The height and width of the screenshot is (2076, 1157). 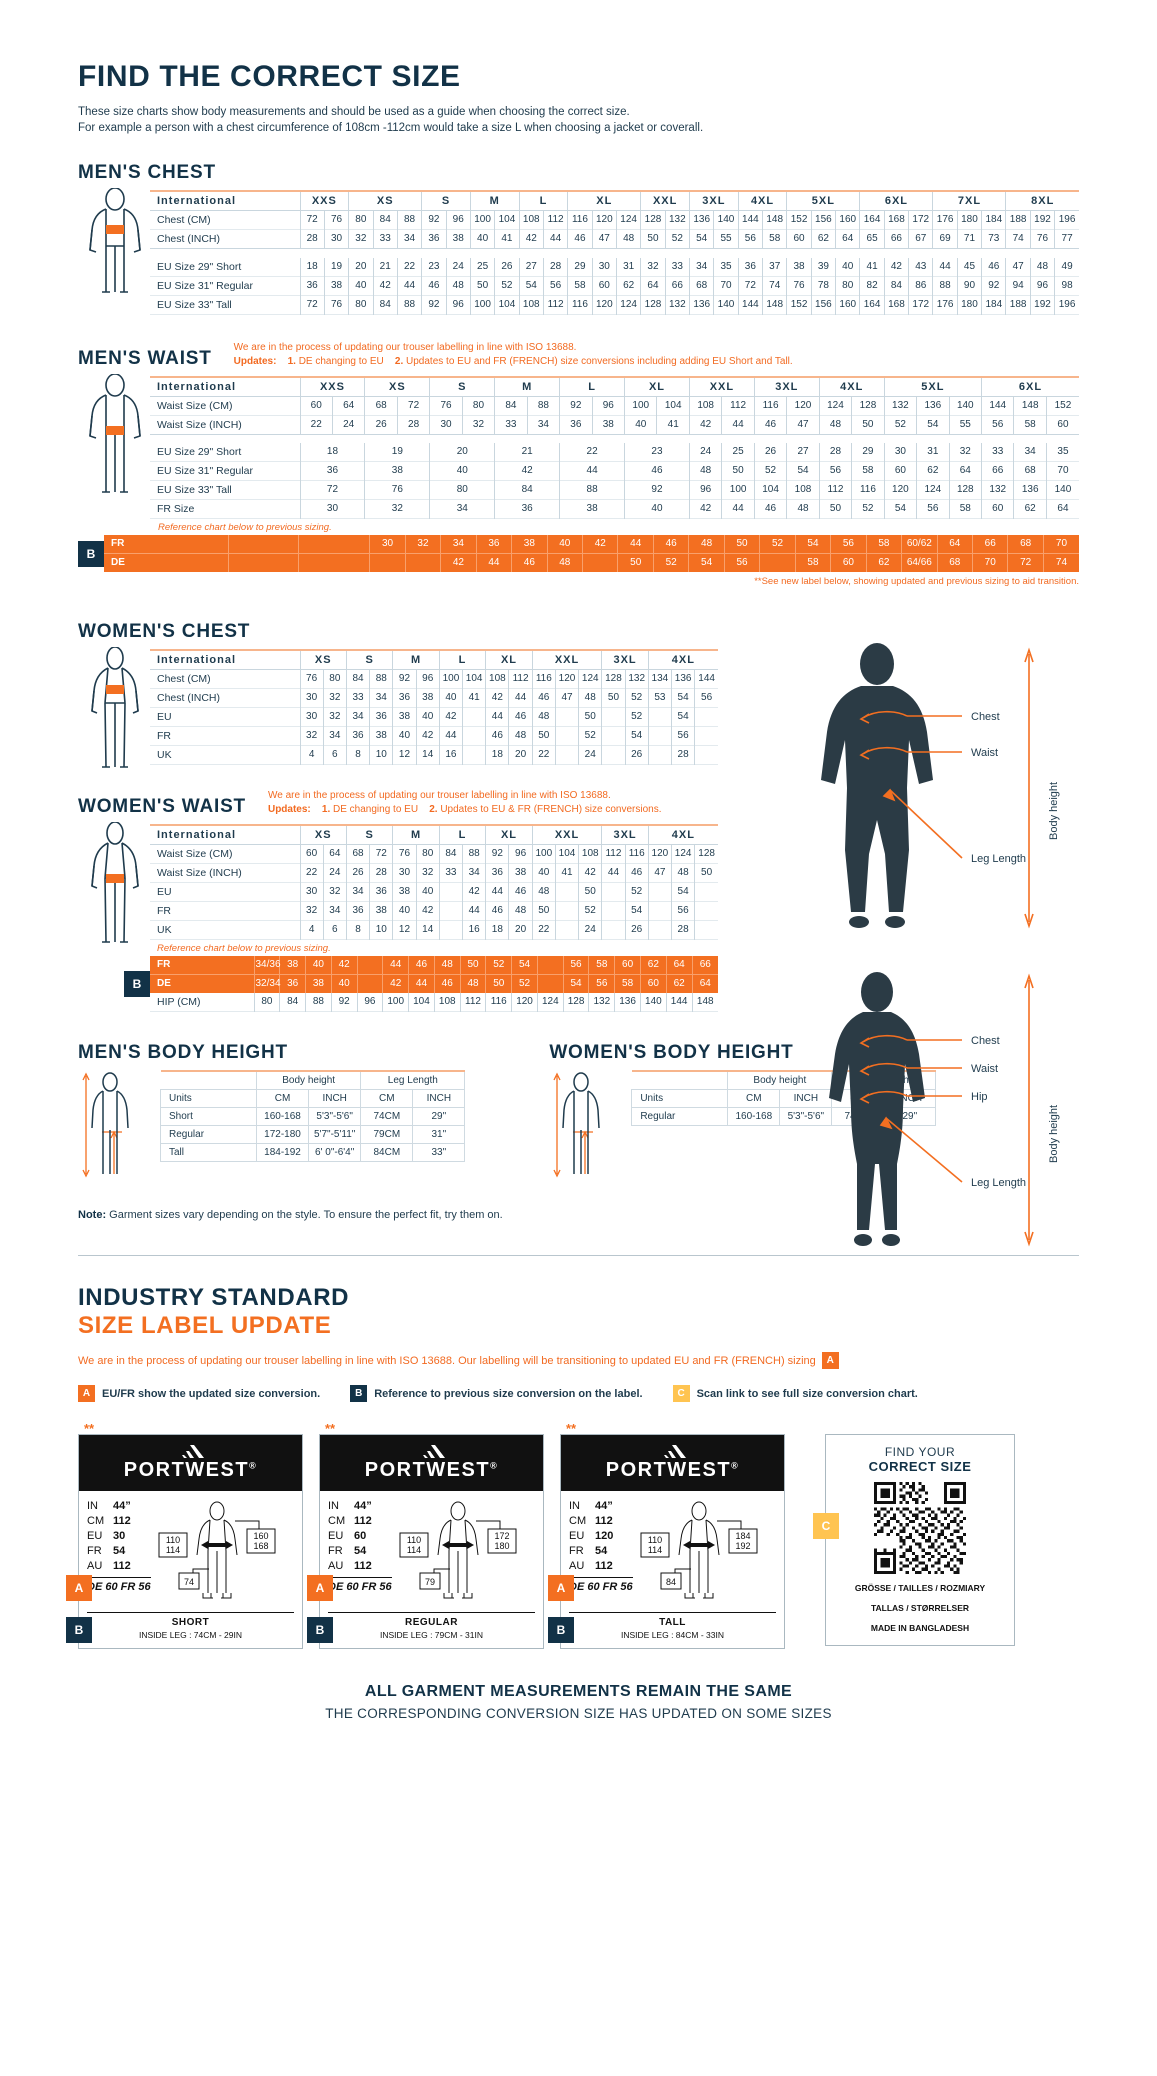 I want to click on womens-chest-title: WOMEN'S CHEST, so click(x=164, y=631).